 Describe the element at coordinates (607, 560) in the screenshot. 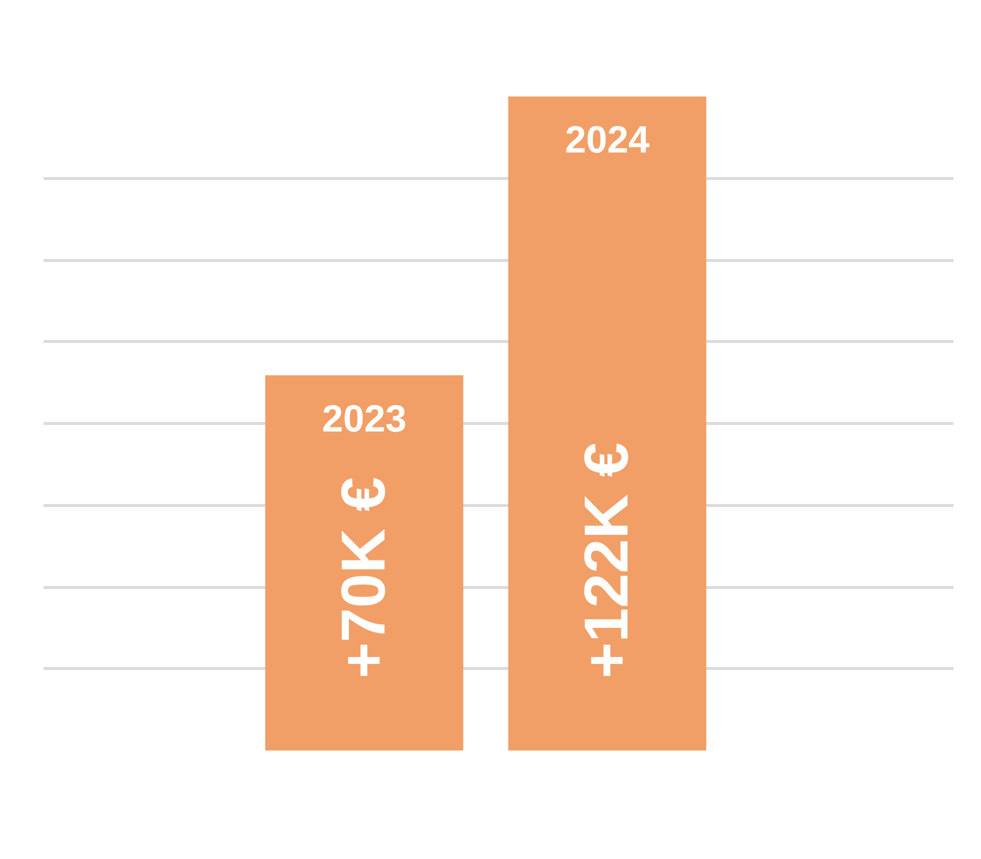

I see `data-label: +122K €` at that location.